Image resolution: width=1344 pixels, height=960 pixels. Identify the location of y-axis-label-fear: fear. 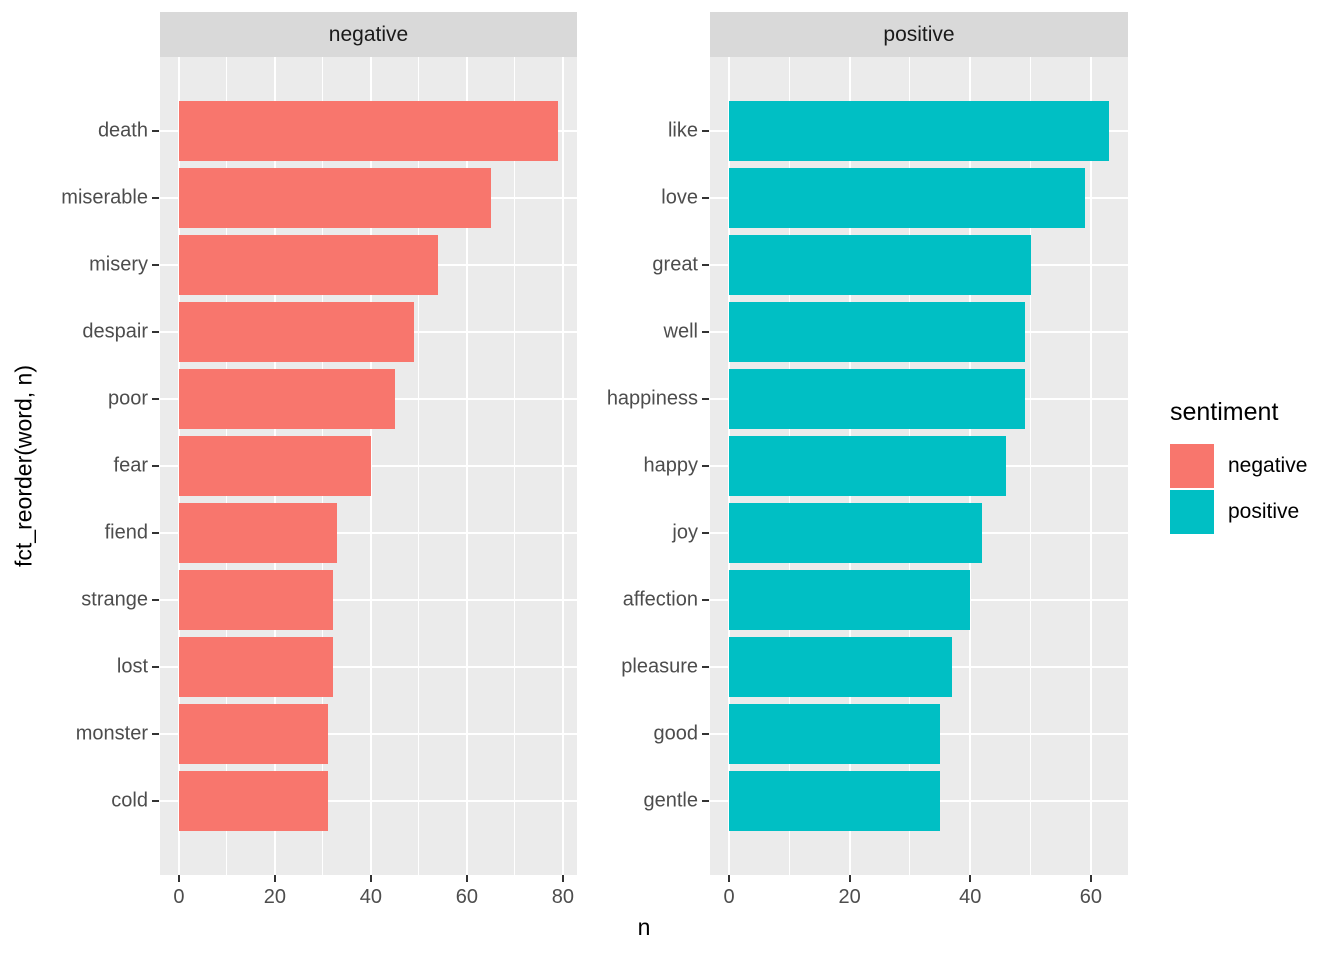
(130, 465).